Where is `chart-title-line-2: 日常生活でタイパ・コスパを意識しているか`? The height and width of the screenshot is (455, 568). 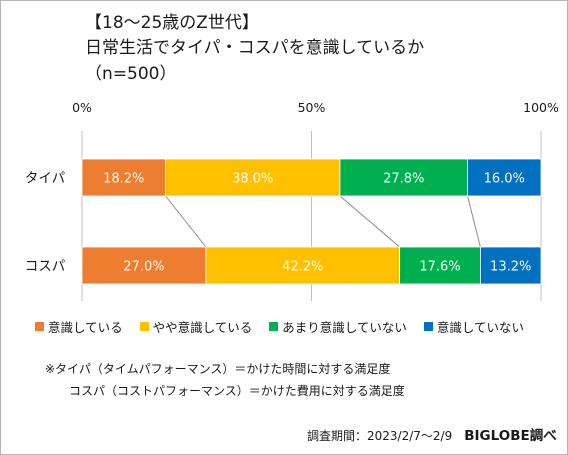
chart-title-line-2: 日常生活でタイパ・コスパを意識しているか is located at coordinates (255, 48).